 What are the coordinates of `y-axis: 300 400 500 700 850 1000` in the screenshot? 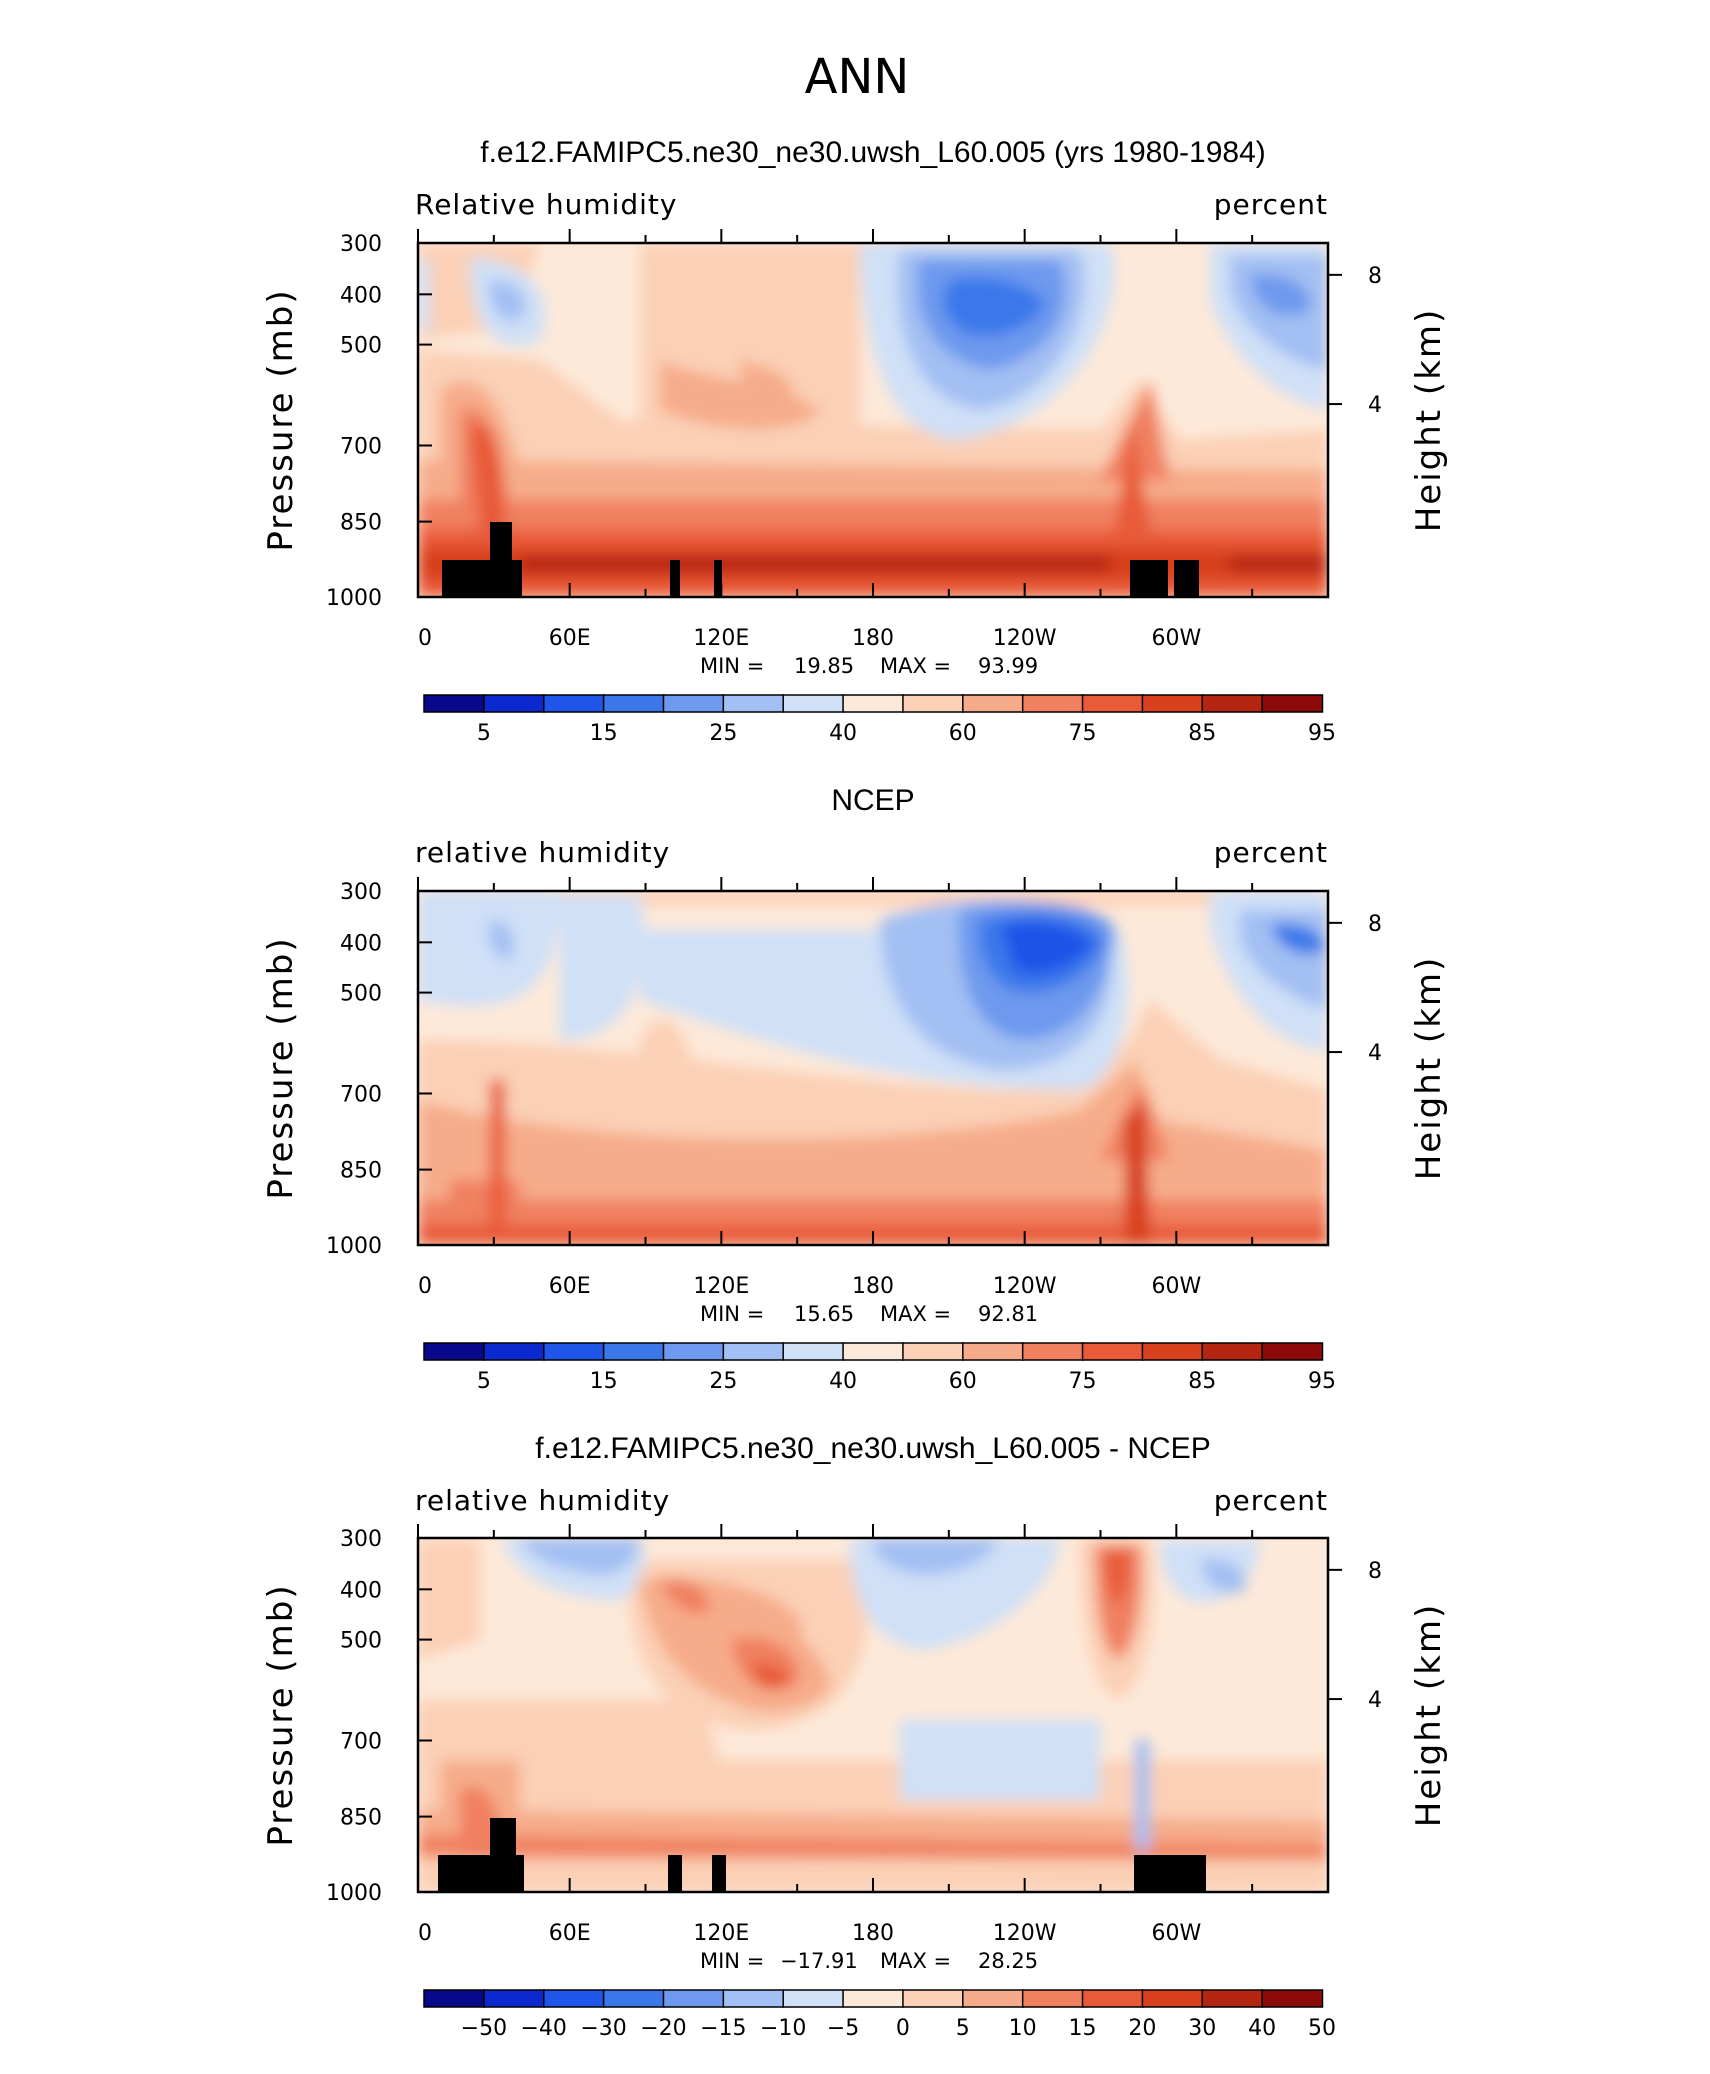 It's located at (379, 1069).